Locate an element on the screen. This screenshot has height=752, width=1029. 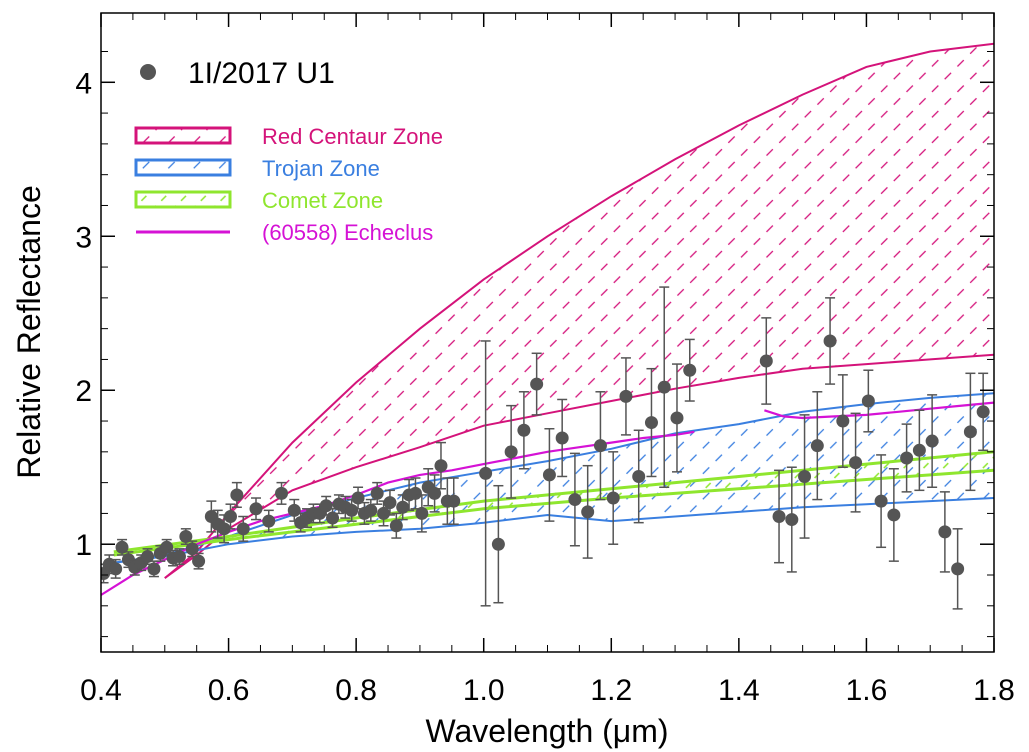
legend-label-4: (60558) Echeclus is located at coordinates (347, 232).